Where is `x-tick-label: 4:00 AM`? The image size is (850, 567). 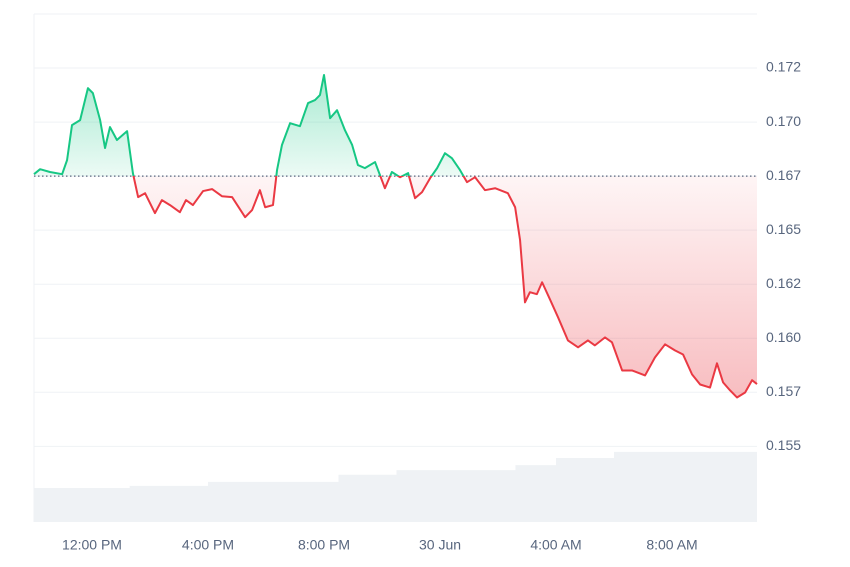 x-tick-label: 4:00 AM is located at coordinates (555, 545).